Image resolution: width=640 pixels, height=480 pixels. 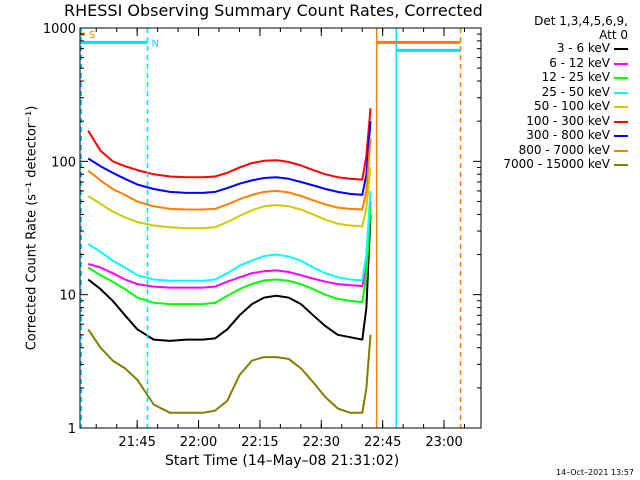 I want to click on legend-label-8: 7000 - 15000 keV, so click(x=556, y=164).